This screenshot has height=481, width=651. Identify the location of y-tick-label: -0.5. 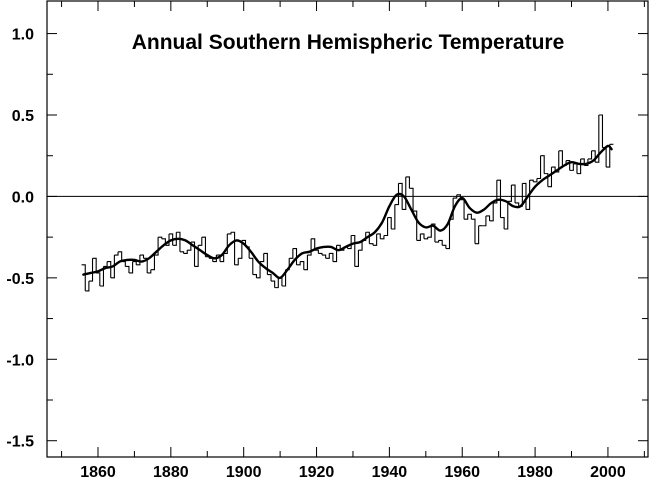
(20, 279).